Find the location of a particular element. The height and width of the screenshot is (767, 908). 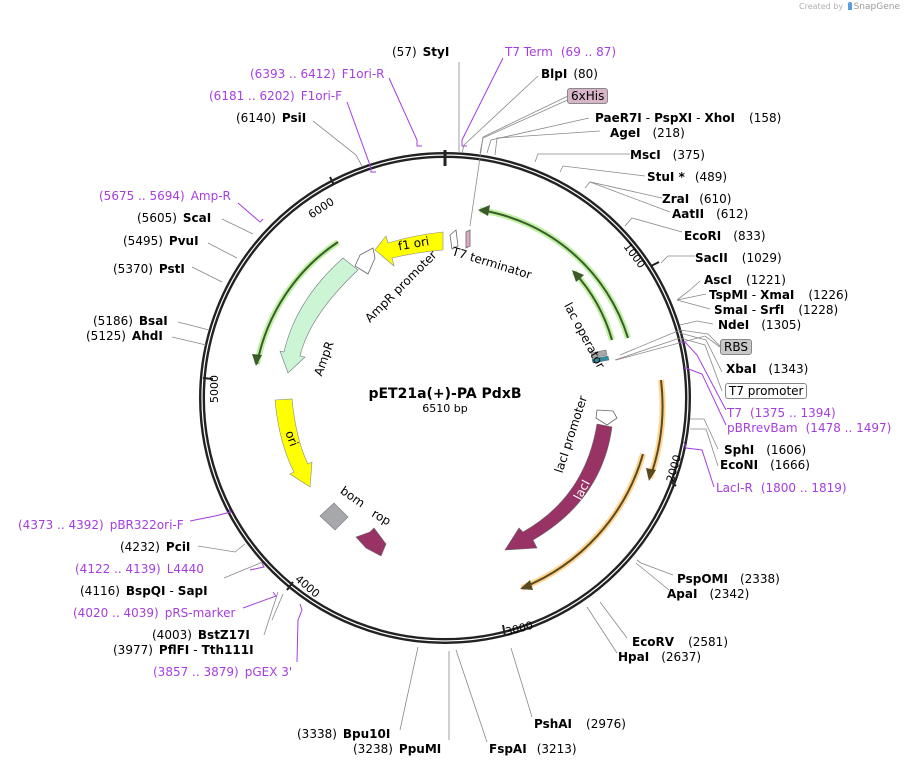

primer-label-prs-marker: (4020 .. 4039) pRS-marker is located at coordinates (154, 613).